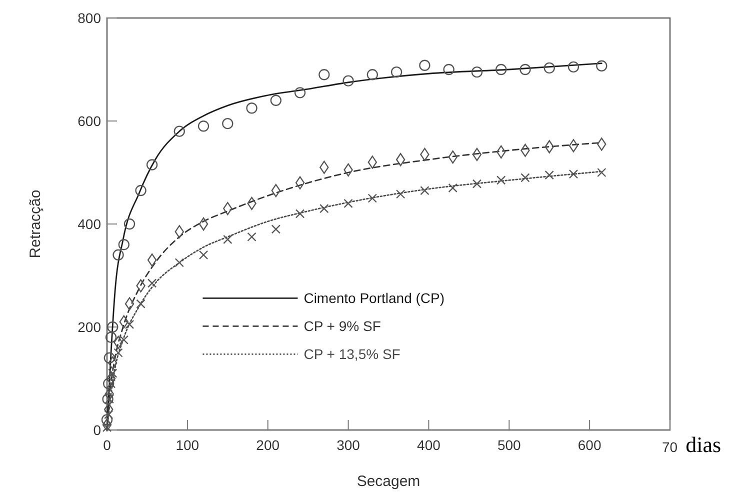 The image size is (747, 500). What do you see at coordinates (90, 224) in the screenshot?
I see `y-tick-label: 400` at bounding box center [90, 224].